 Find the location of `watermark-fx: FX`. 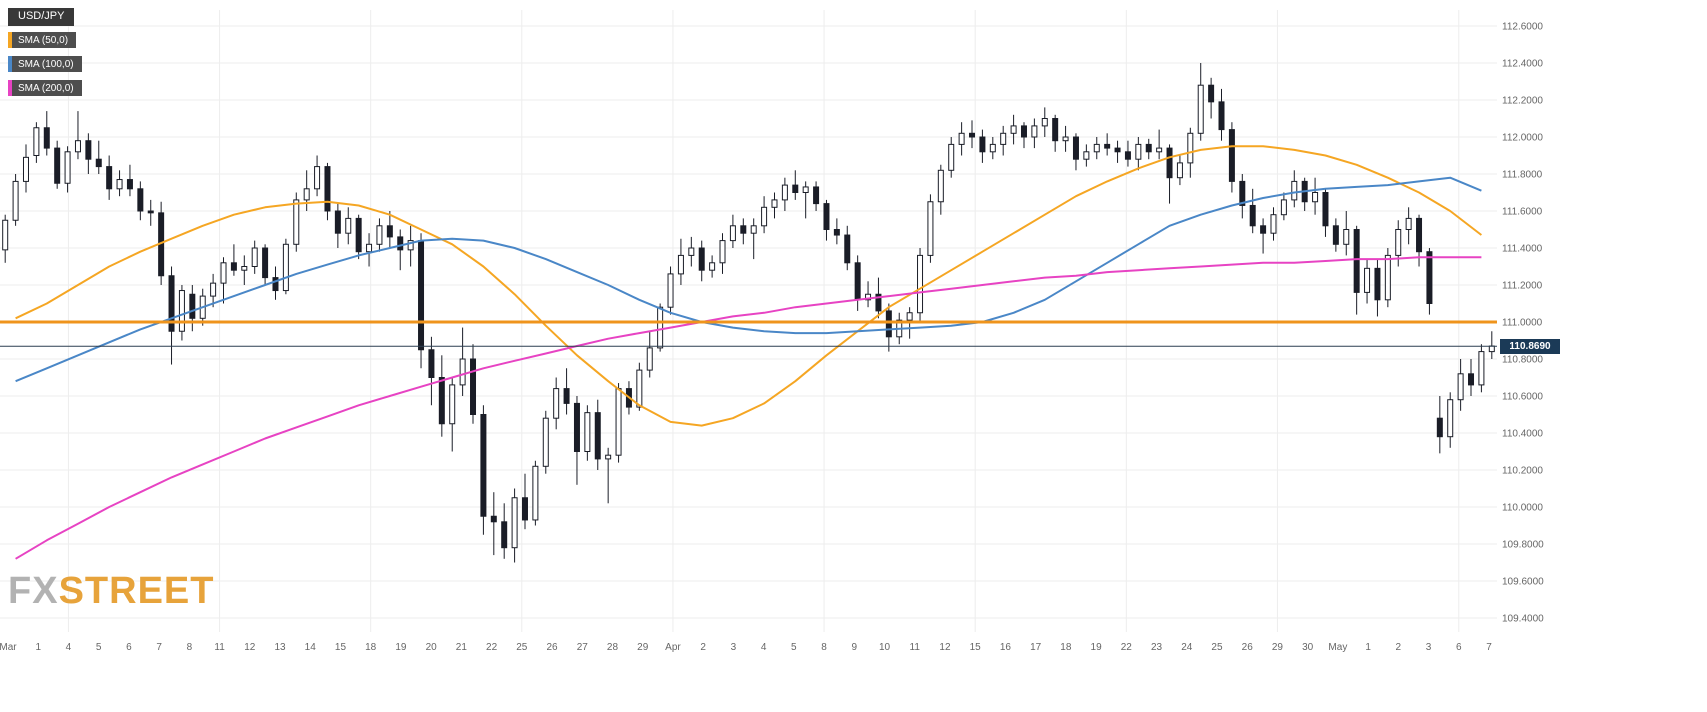

watermark-fx: FX is located at coordinates (33, 591).